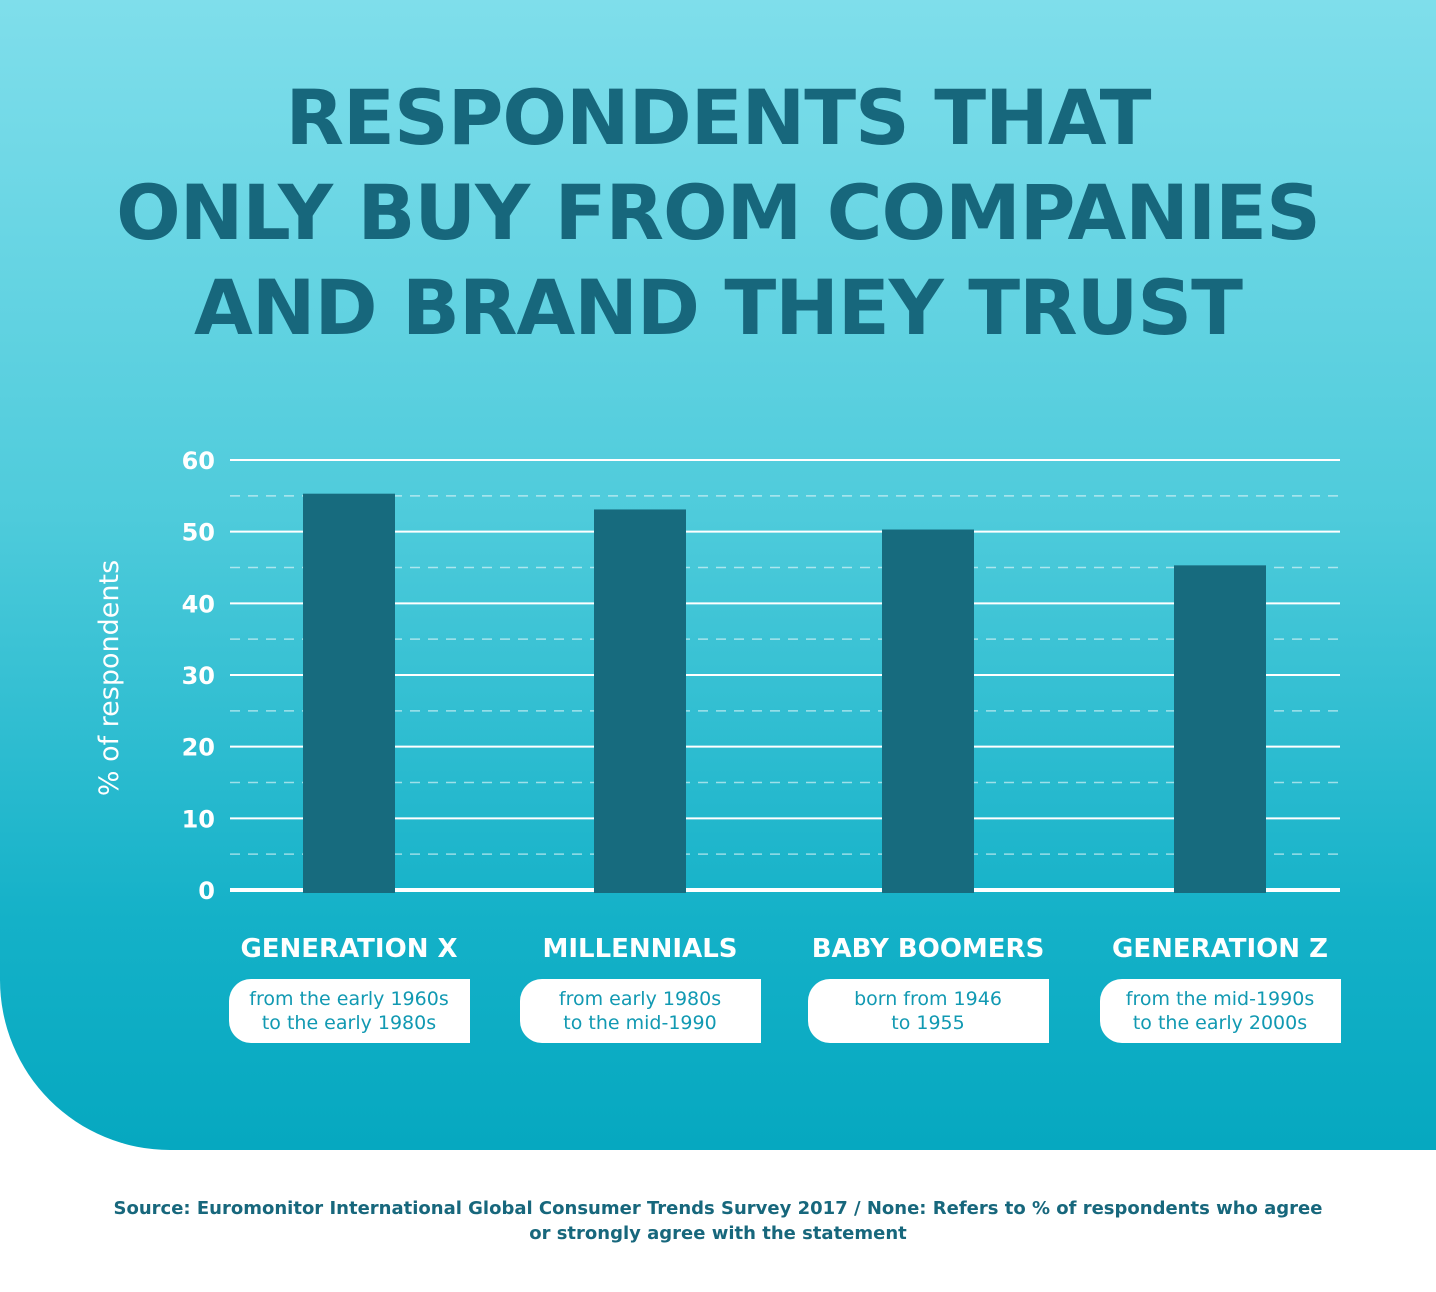  What do you see at coordinates (349, 999) in the screenshot?
I see `category-description-line: from the early 1960s` at bounding box center [349, 999].